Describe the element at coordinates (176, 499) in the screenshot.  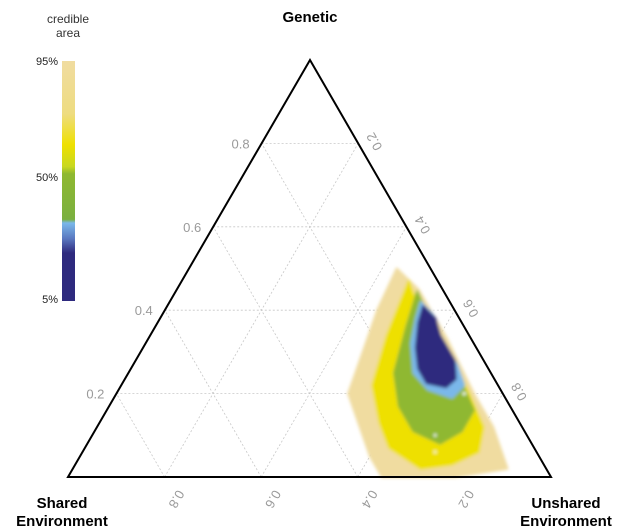
I see `tick-bottom-0.8: 0.8` at that location.